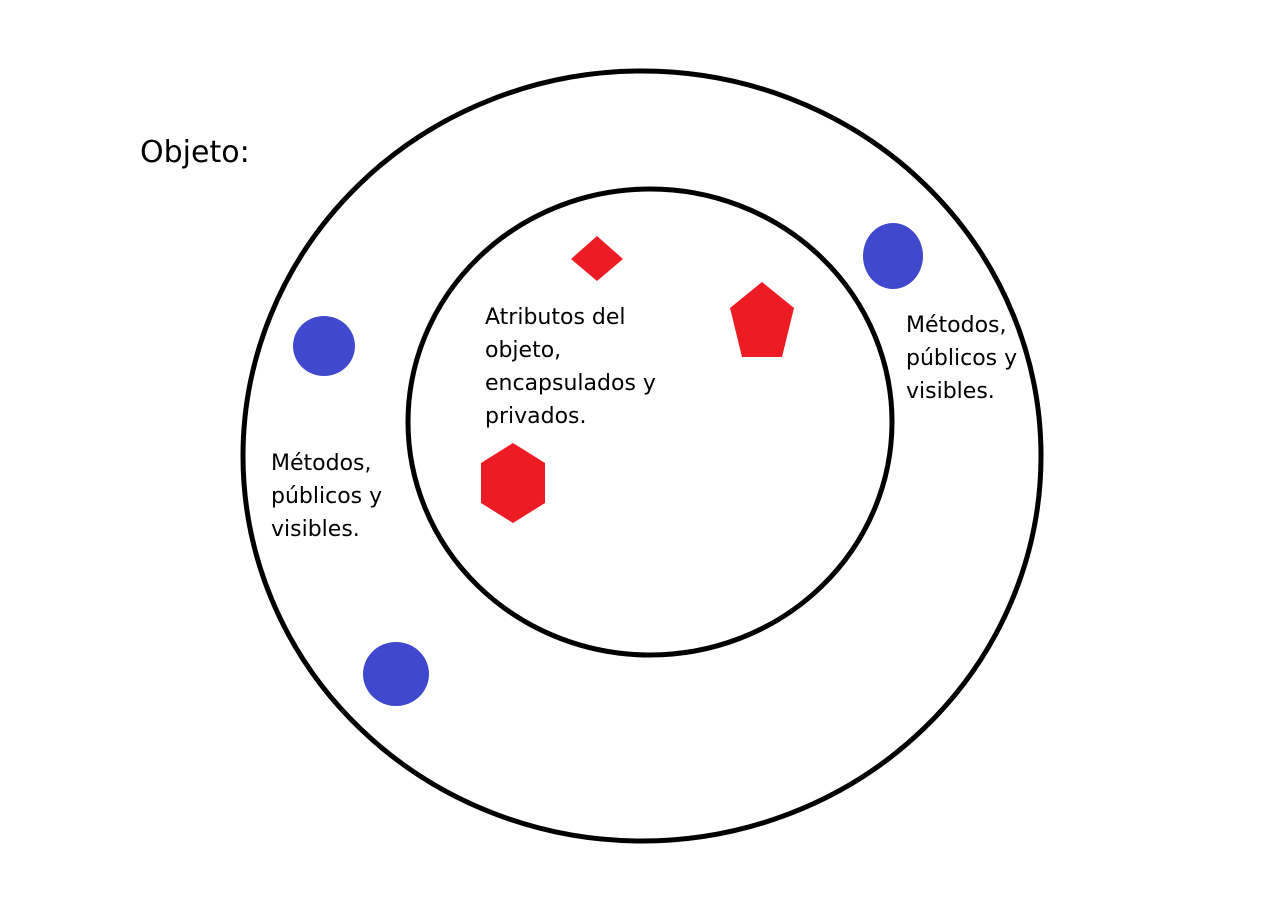  I want to click on diagram-title: Objeto:, so click(195, 152).